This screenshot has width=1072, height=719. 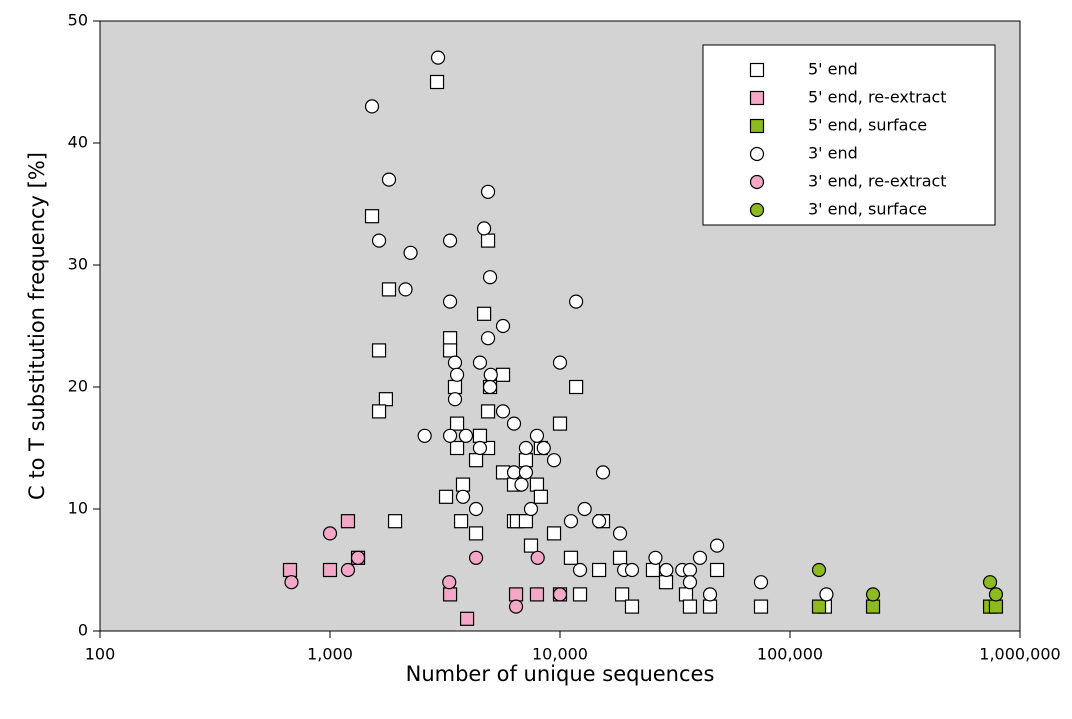 I want to click on y-tick-label: 0, so click(x=83, y=630).